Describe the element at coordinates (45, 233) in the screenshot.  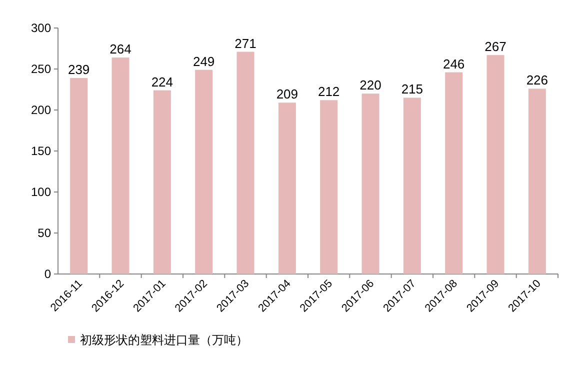
I see `y-tick-label: 50` at that location.